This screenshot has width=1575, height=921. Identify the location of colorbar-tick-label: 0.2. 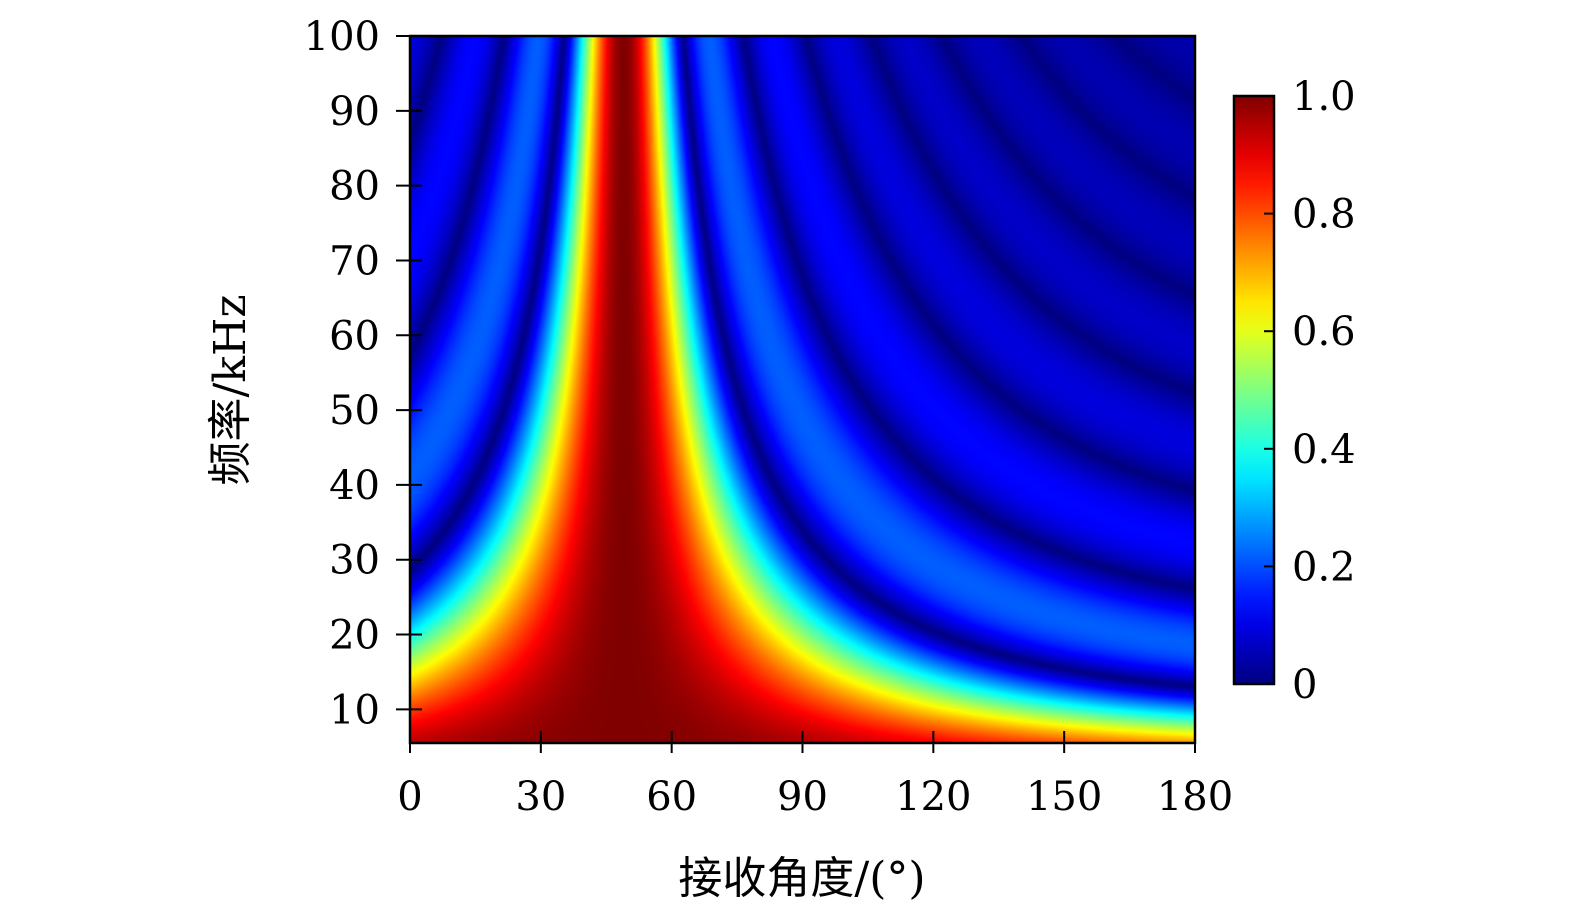
(1324, 567).